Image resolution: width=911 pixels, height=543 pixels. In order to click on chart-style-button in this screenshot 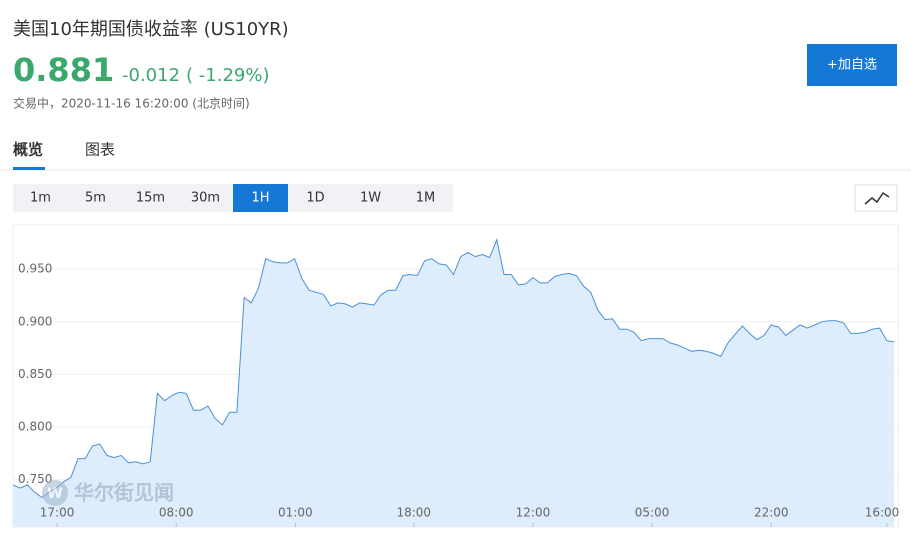, I will do `click(876, 198)`.